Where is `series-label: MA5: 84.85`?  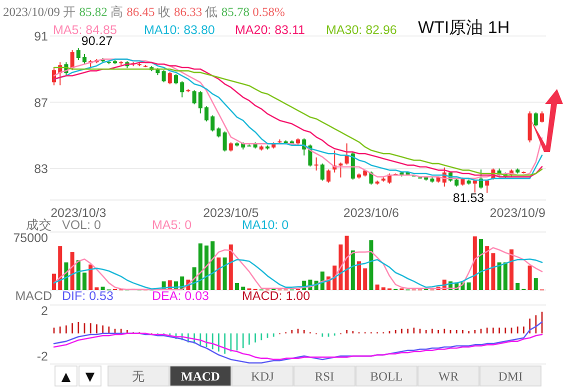 series-label: MA5: 84.85 is located at coordinates (85, 30).